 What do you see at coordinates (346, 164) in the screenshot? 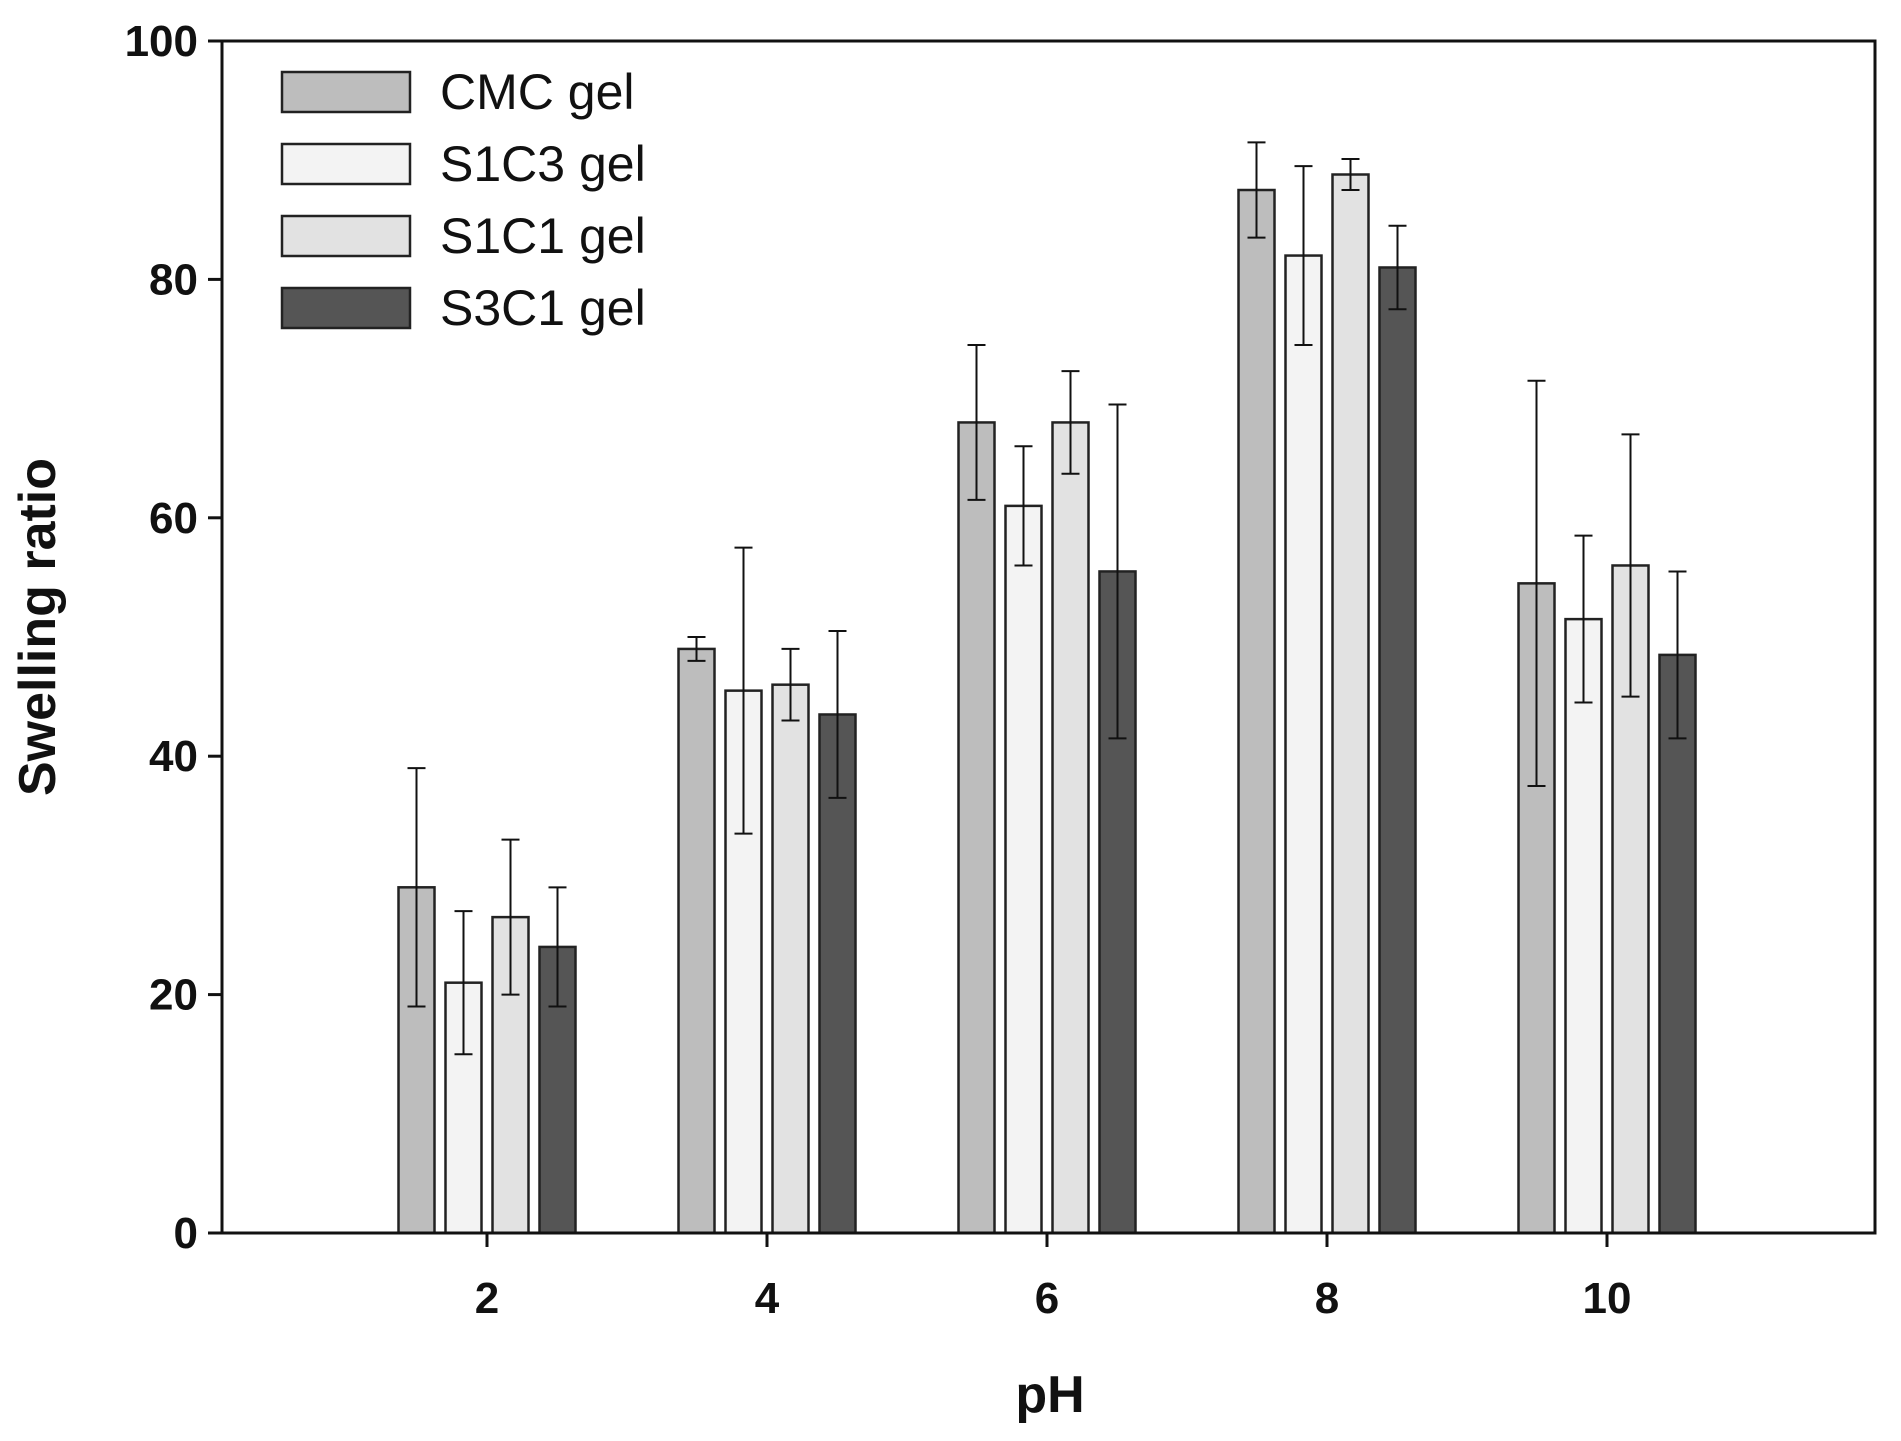
I see `legend-swatch-s1c3-gel` at bounding box center [346, 164].